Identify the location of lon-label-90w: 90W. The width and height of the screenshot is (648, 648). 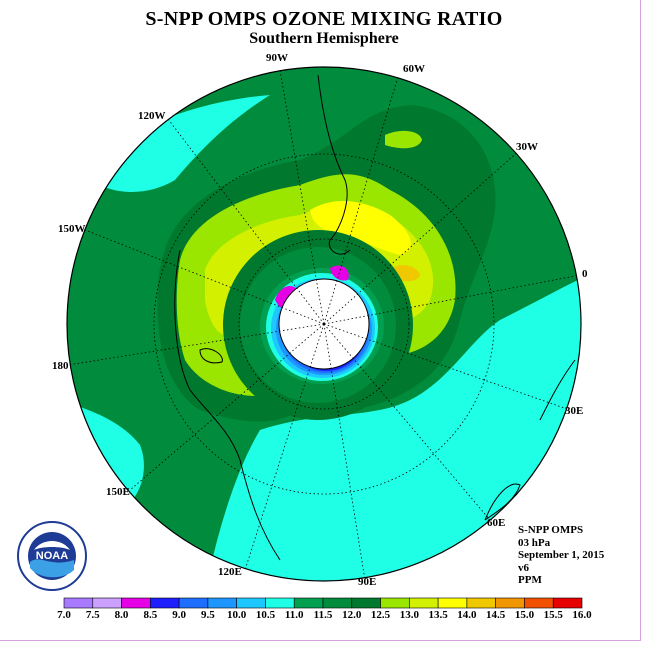
(277, 58).